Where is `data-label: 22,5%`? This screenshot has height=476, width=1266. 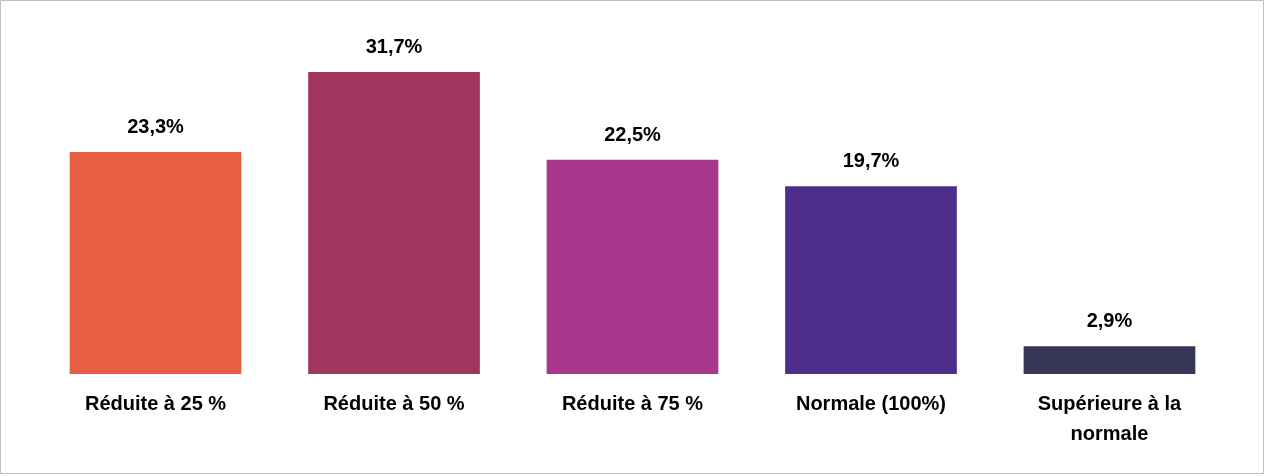 data-label: 22,5% is located at coordinates (633, 133).